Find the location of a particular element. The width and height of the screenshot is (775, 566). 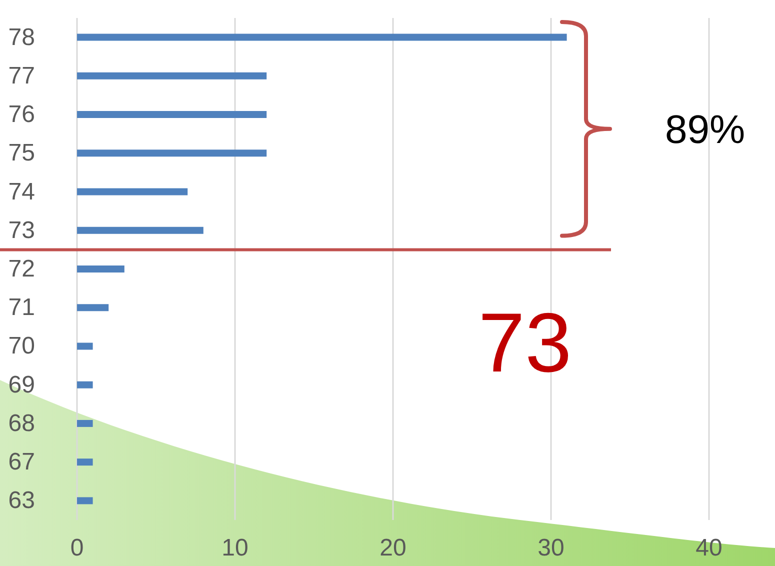

ref-line-label: 73 is located at coordinates (525, 343).